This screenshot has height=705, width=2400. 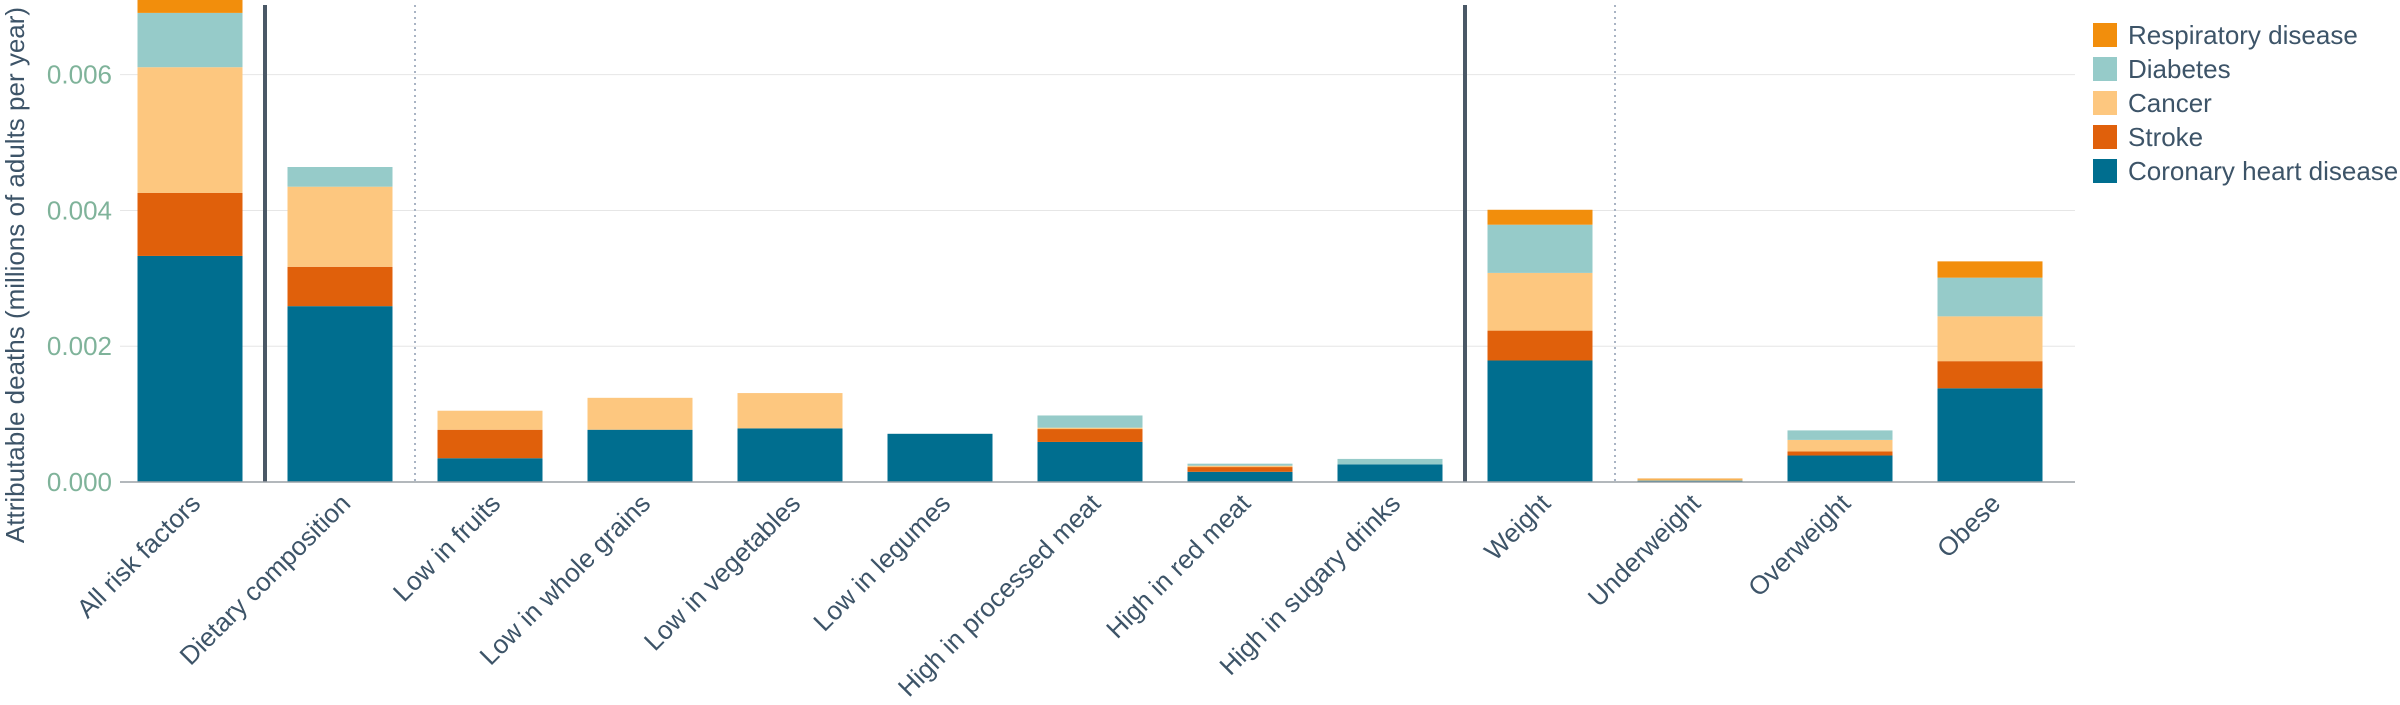 I want to click on legend-item: Coronary heart disease, so click(x=2245, y=171).